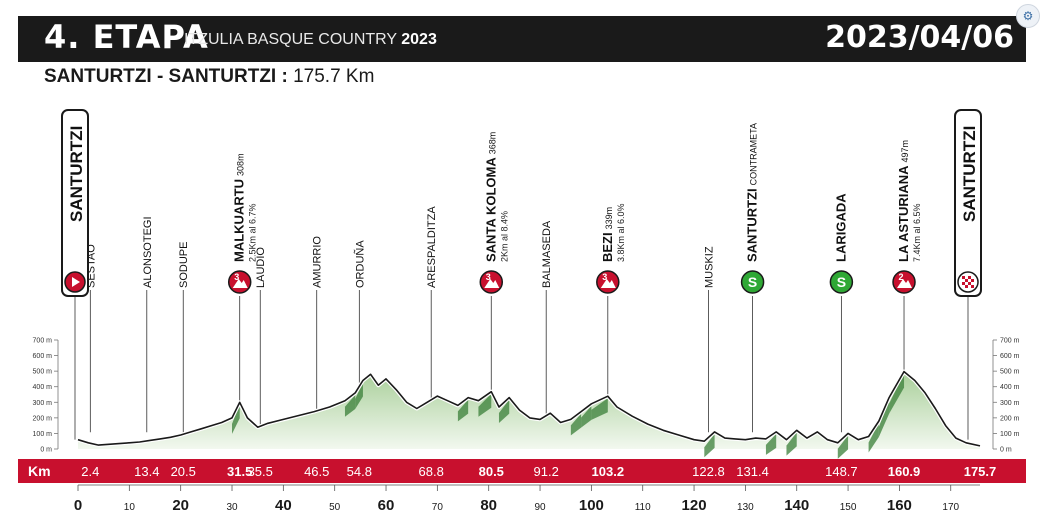 Image resolution: width=1043 pixels, height=528 pixels. I want to click on route-summary: SANTURTZI - SANTURTZI : 175.7 Km, so click(209, 77).